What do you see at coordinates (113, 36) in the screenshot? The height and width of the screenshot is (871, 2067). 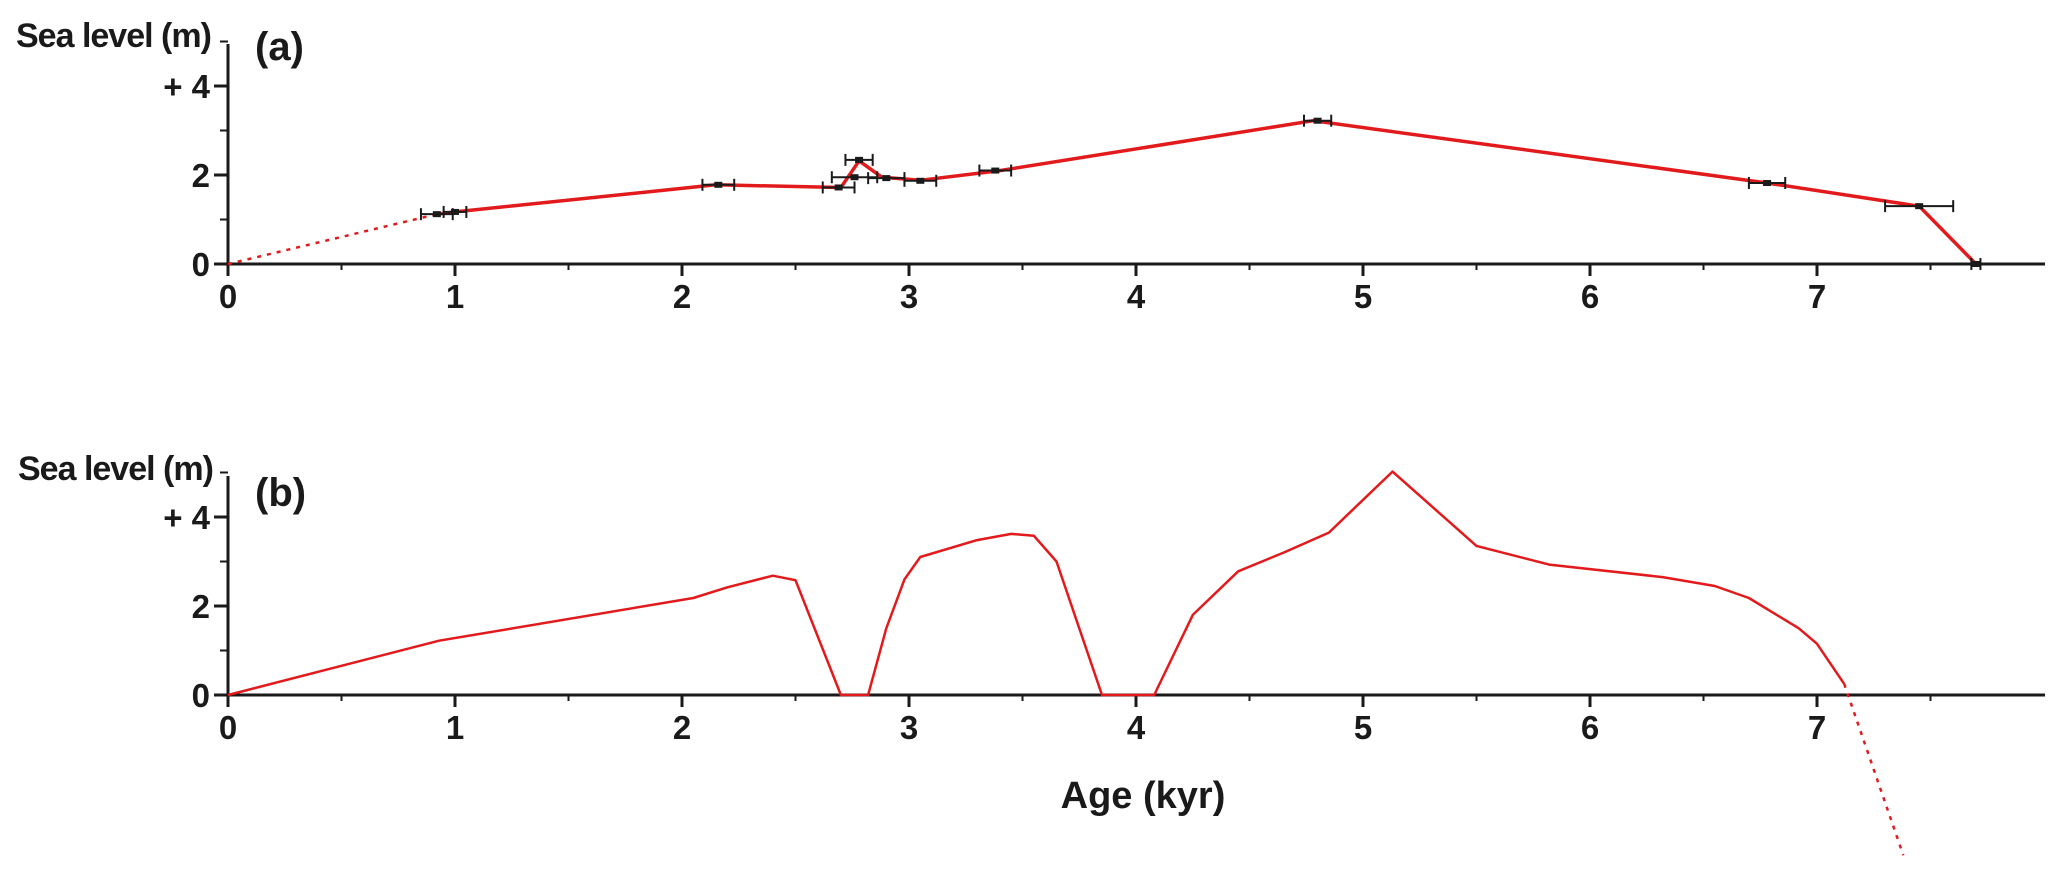 I see `panel-a-y-axis-label: Sea level (m)` at bounding box center [113, 36].